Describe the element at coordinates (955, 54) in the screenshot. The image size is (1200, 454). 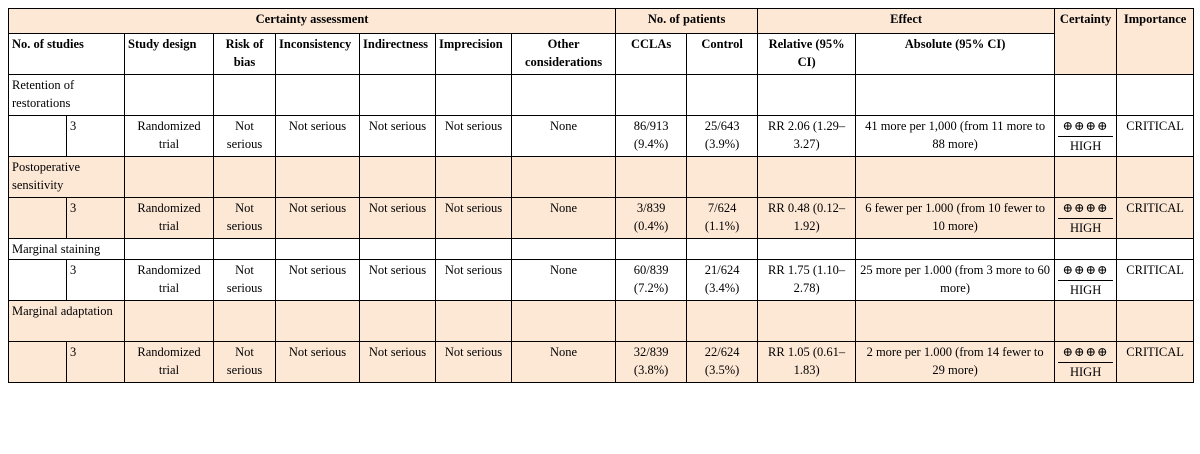
I see `header-absolute: Absolute (95% CI)` at that location.